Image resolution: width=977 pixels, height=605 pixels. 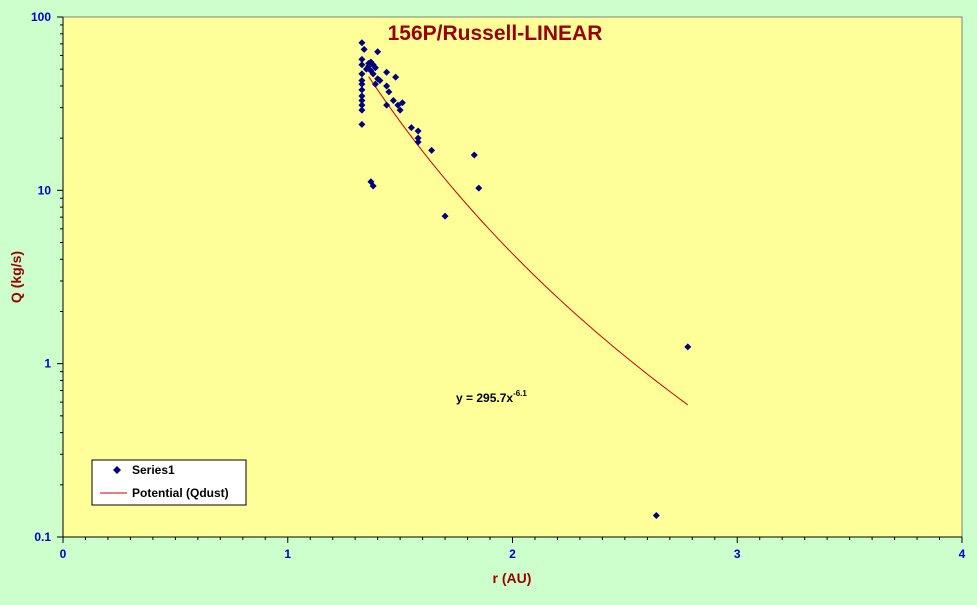 I want to click on x-tick-label: 0, so click(x=63, y=554).